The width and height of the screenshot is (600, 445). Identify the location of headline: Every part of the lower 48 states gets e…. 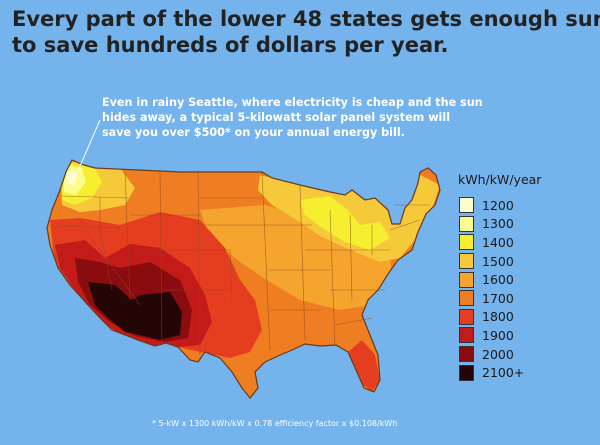
(306, 32).